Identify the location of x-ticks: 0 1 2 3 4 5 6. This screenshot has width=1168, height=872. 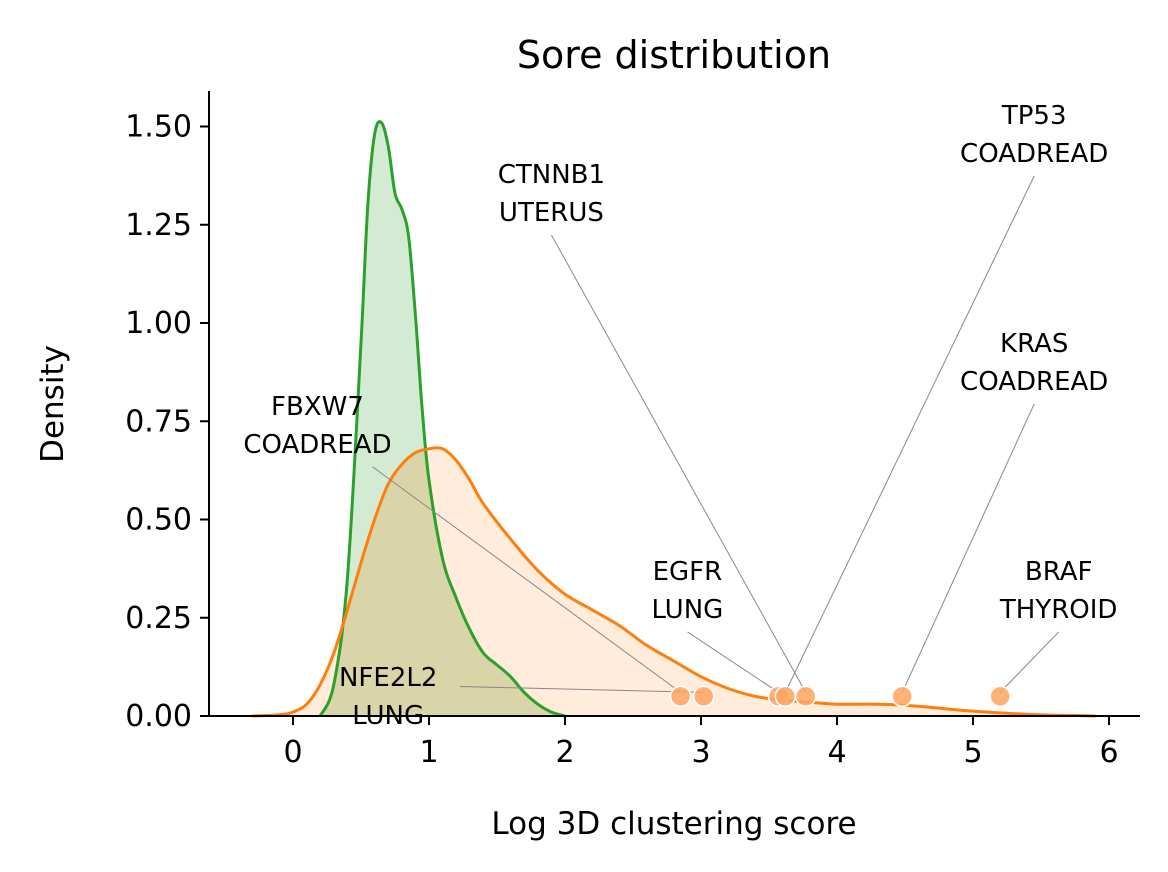
(701, 743).